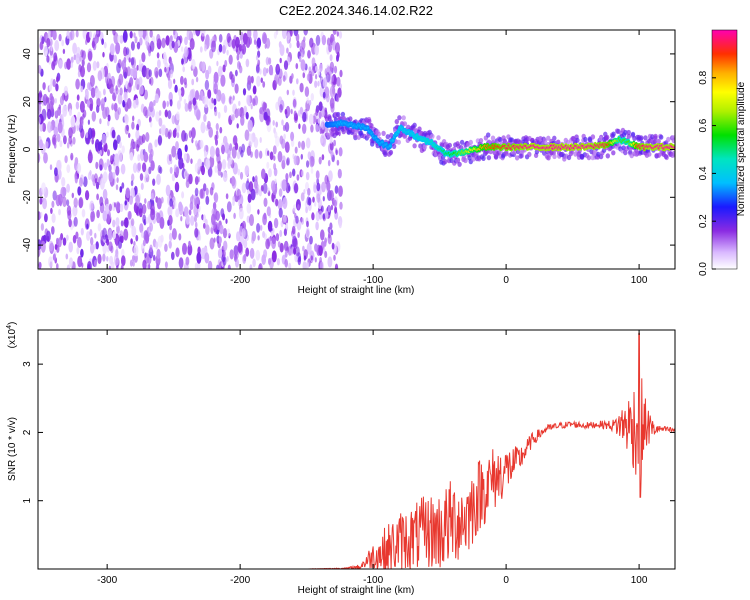  Describe the element at coordinates (240, 580) in the screenshot. I see `x-tick-label: -200` at that location.